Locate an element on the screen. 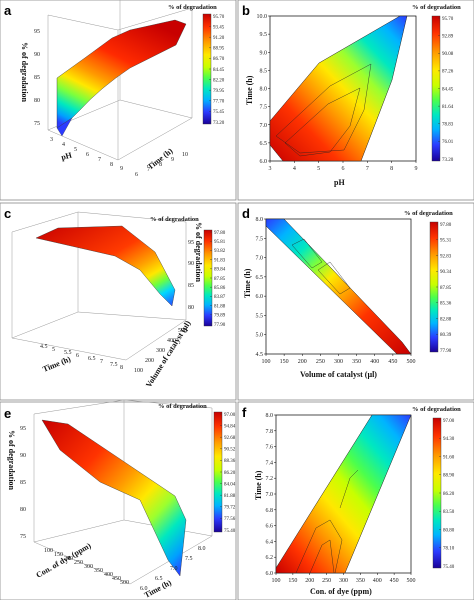 The height and width of the screenshot is (600, 474). y-tick-label: 7.2 is located at coordinates (270, 479).